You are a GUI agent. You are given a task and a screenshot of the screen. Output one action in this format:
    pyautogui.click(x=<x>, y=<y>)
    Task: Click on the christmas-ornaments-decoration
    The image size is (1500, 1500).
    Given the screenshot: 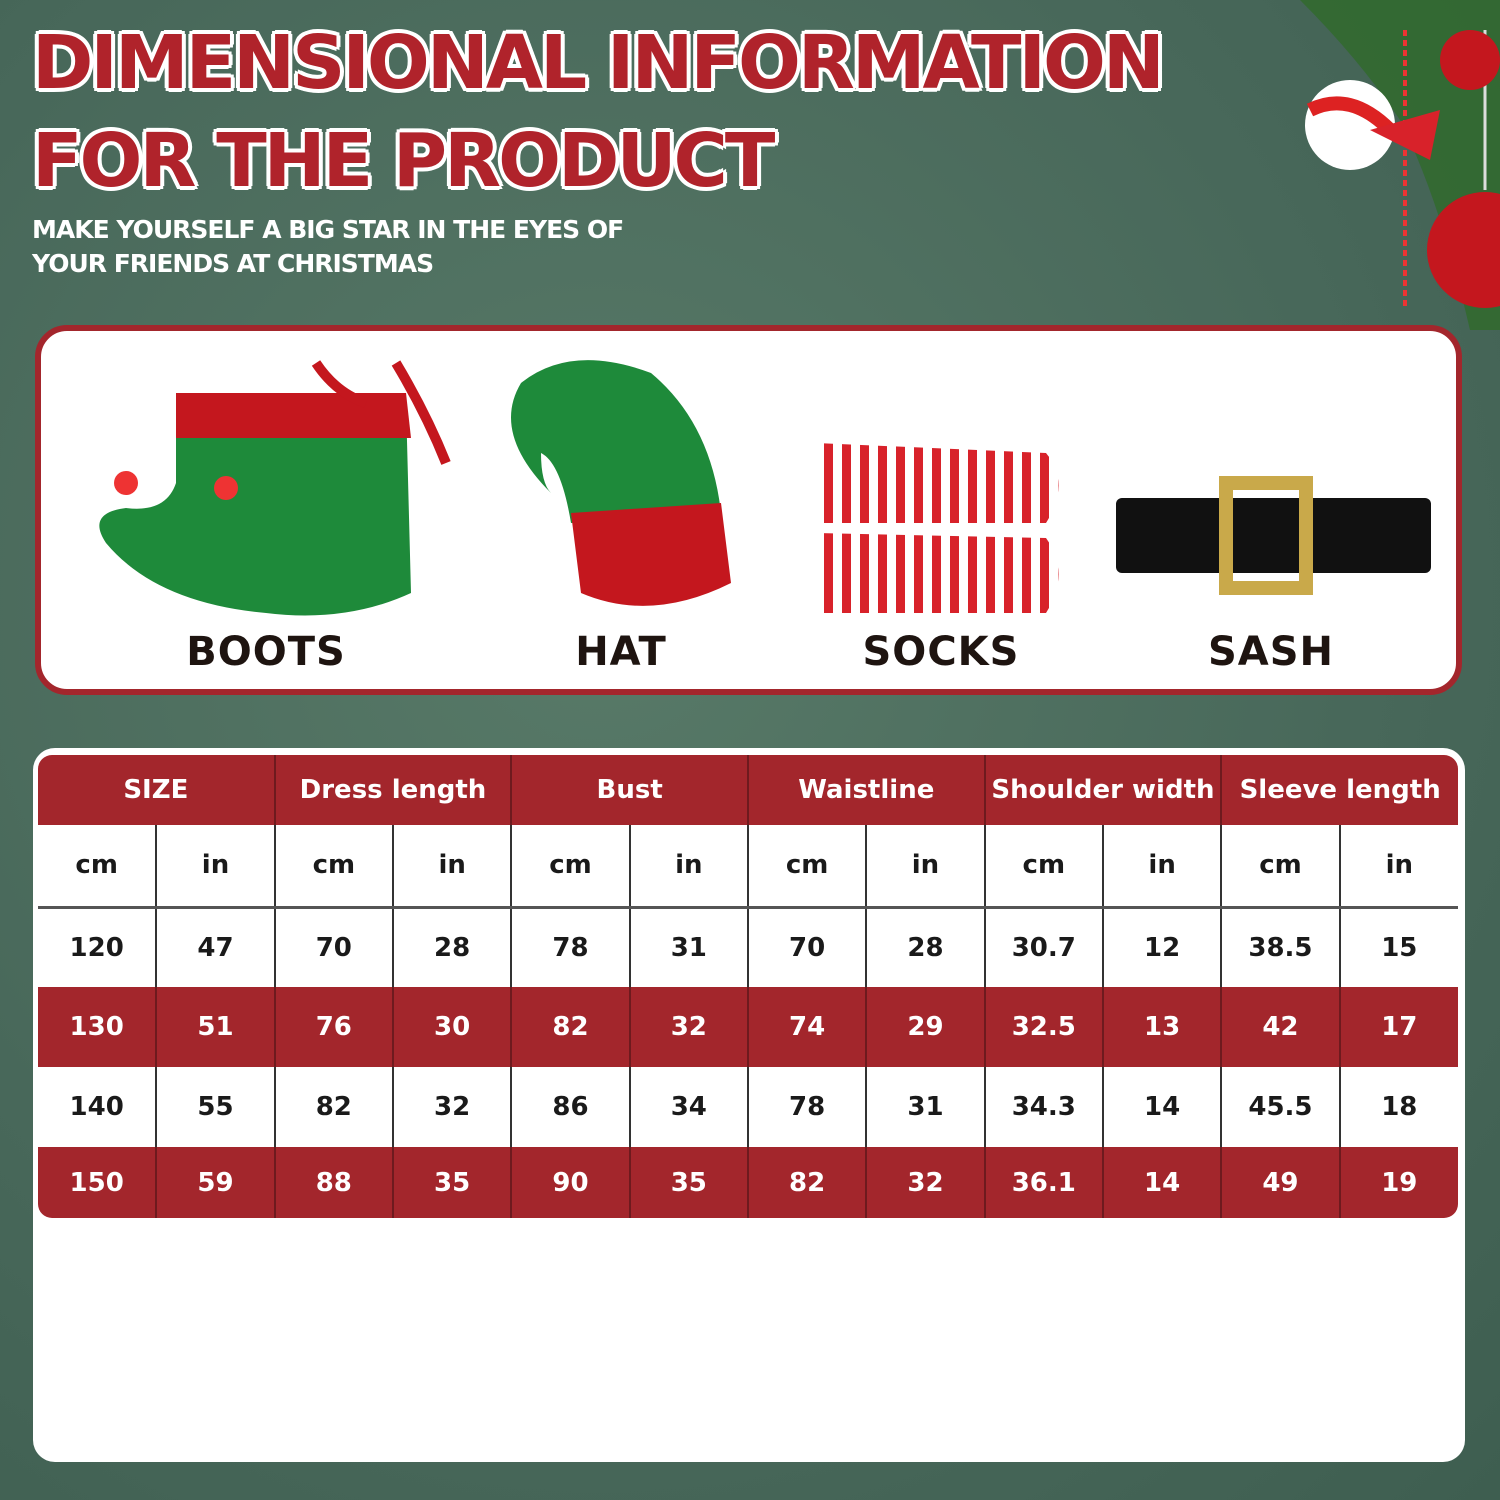 What is the action you would take?
    pyautogui.click(x=1400, y=165)
    